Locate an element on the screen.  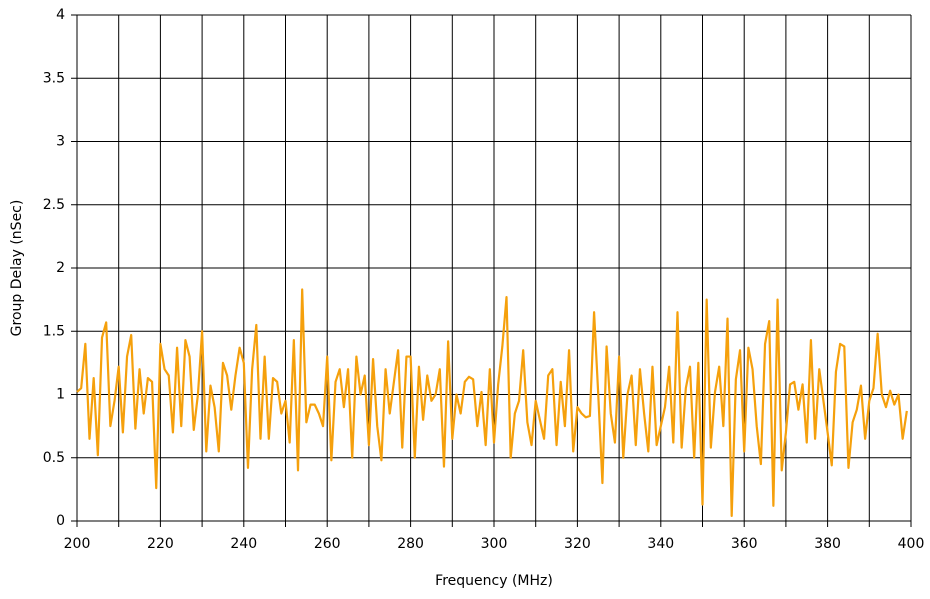
y-tick-label: 1.5 is located at coordinates (54, 331).